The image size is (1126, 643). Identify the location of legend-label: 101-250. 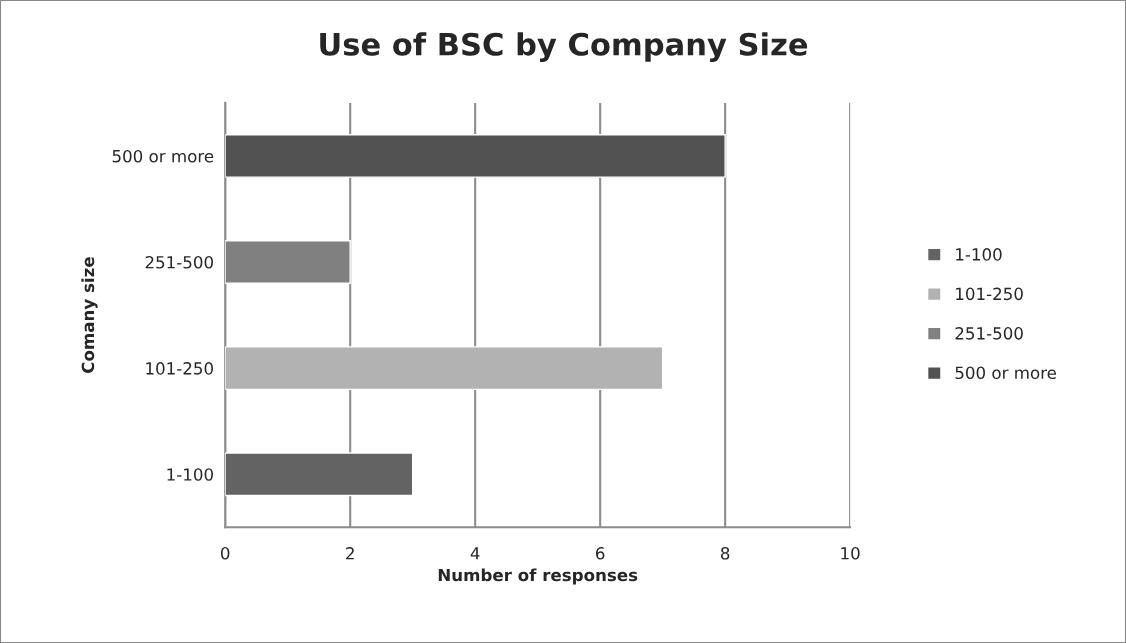
(989, 294).